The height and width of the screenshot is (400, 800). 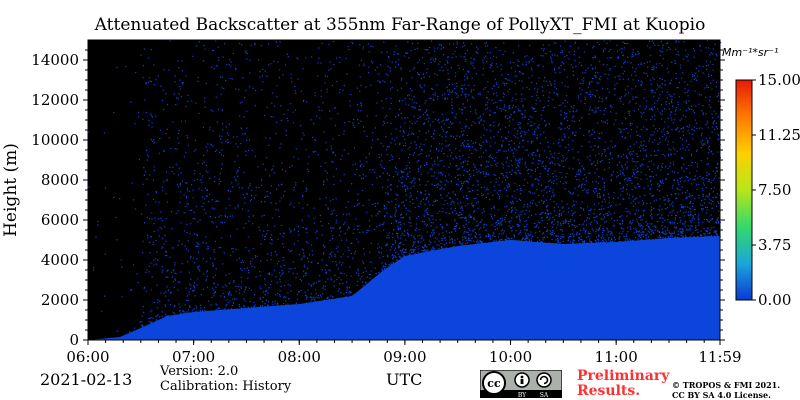 What do you see at coordinates (744, 190) in the screenshot?
I see `colorbar` at bounding box center [744, 190].